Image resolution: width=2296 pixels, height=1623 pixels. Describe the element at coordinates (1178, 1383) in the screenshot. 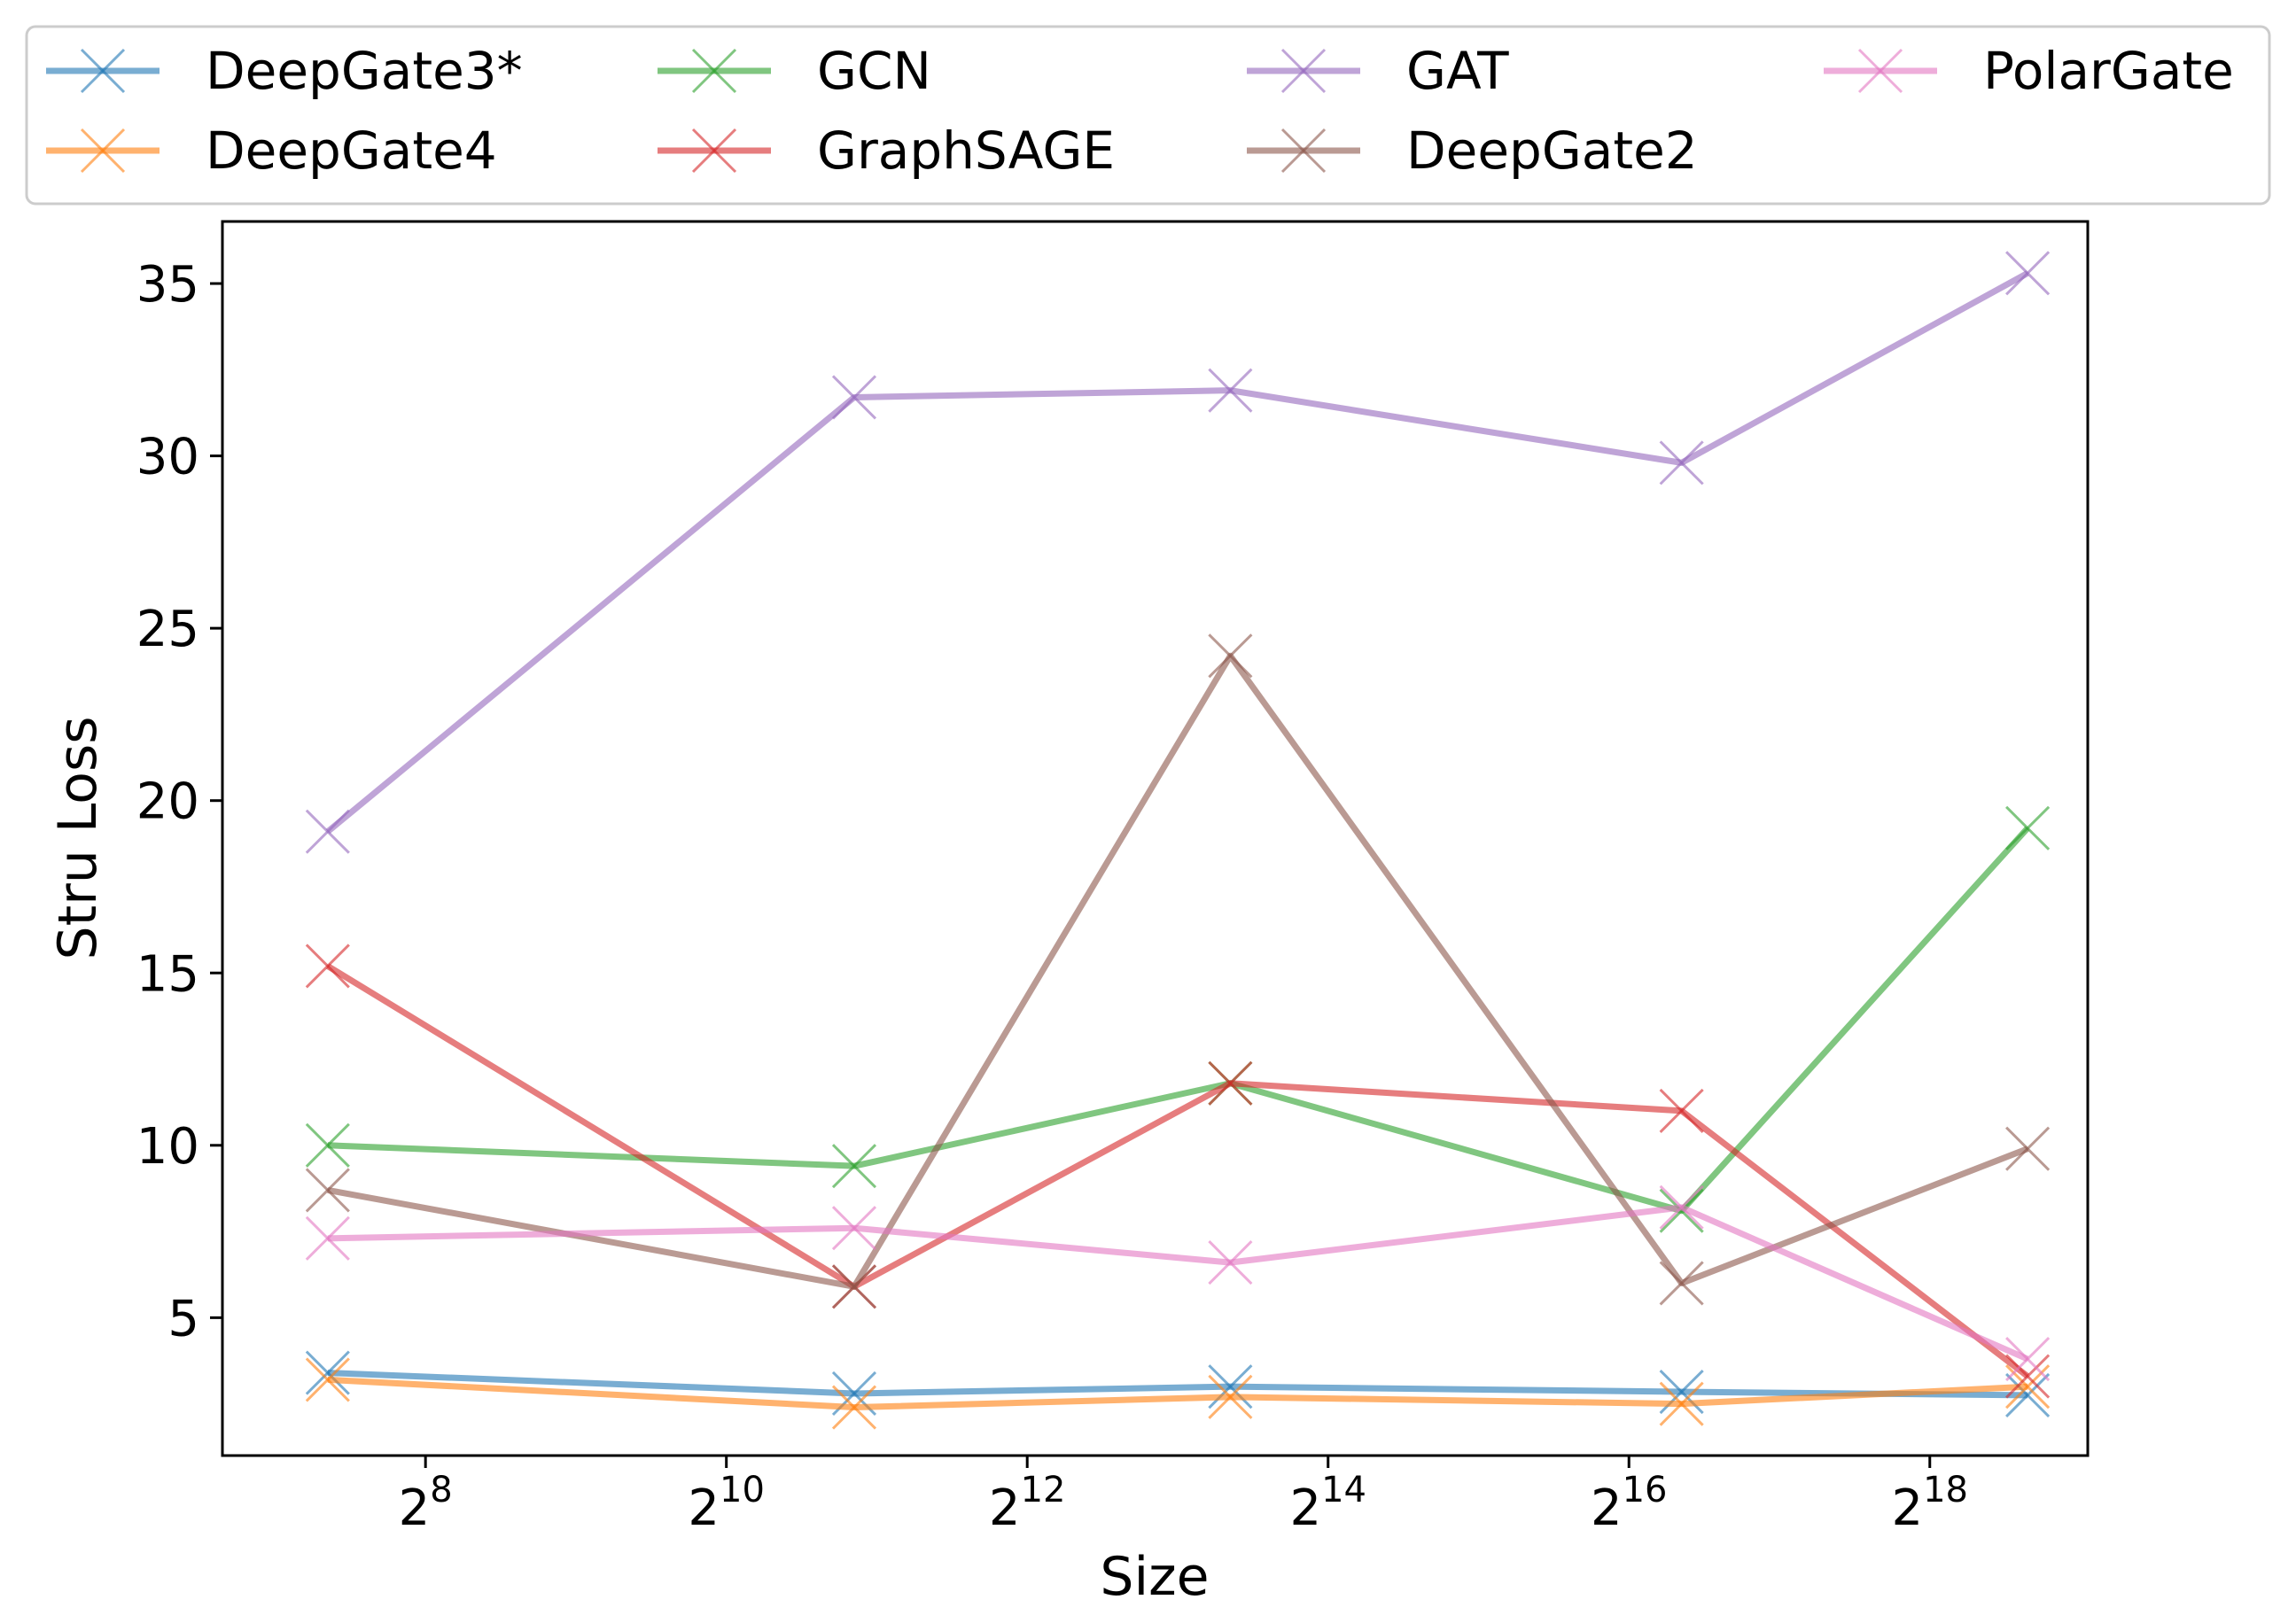

I see `series-deepgate3` at that location.